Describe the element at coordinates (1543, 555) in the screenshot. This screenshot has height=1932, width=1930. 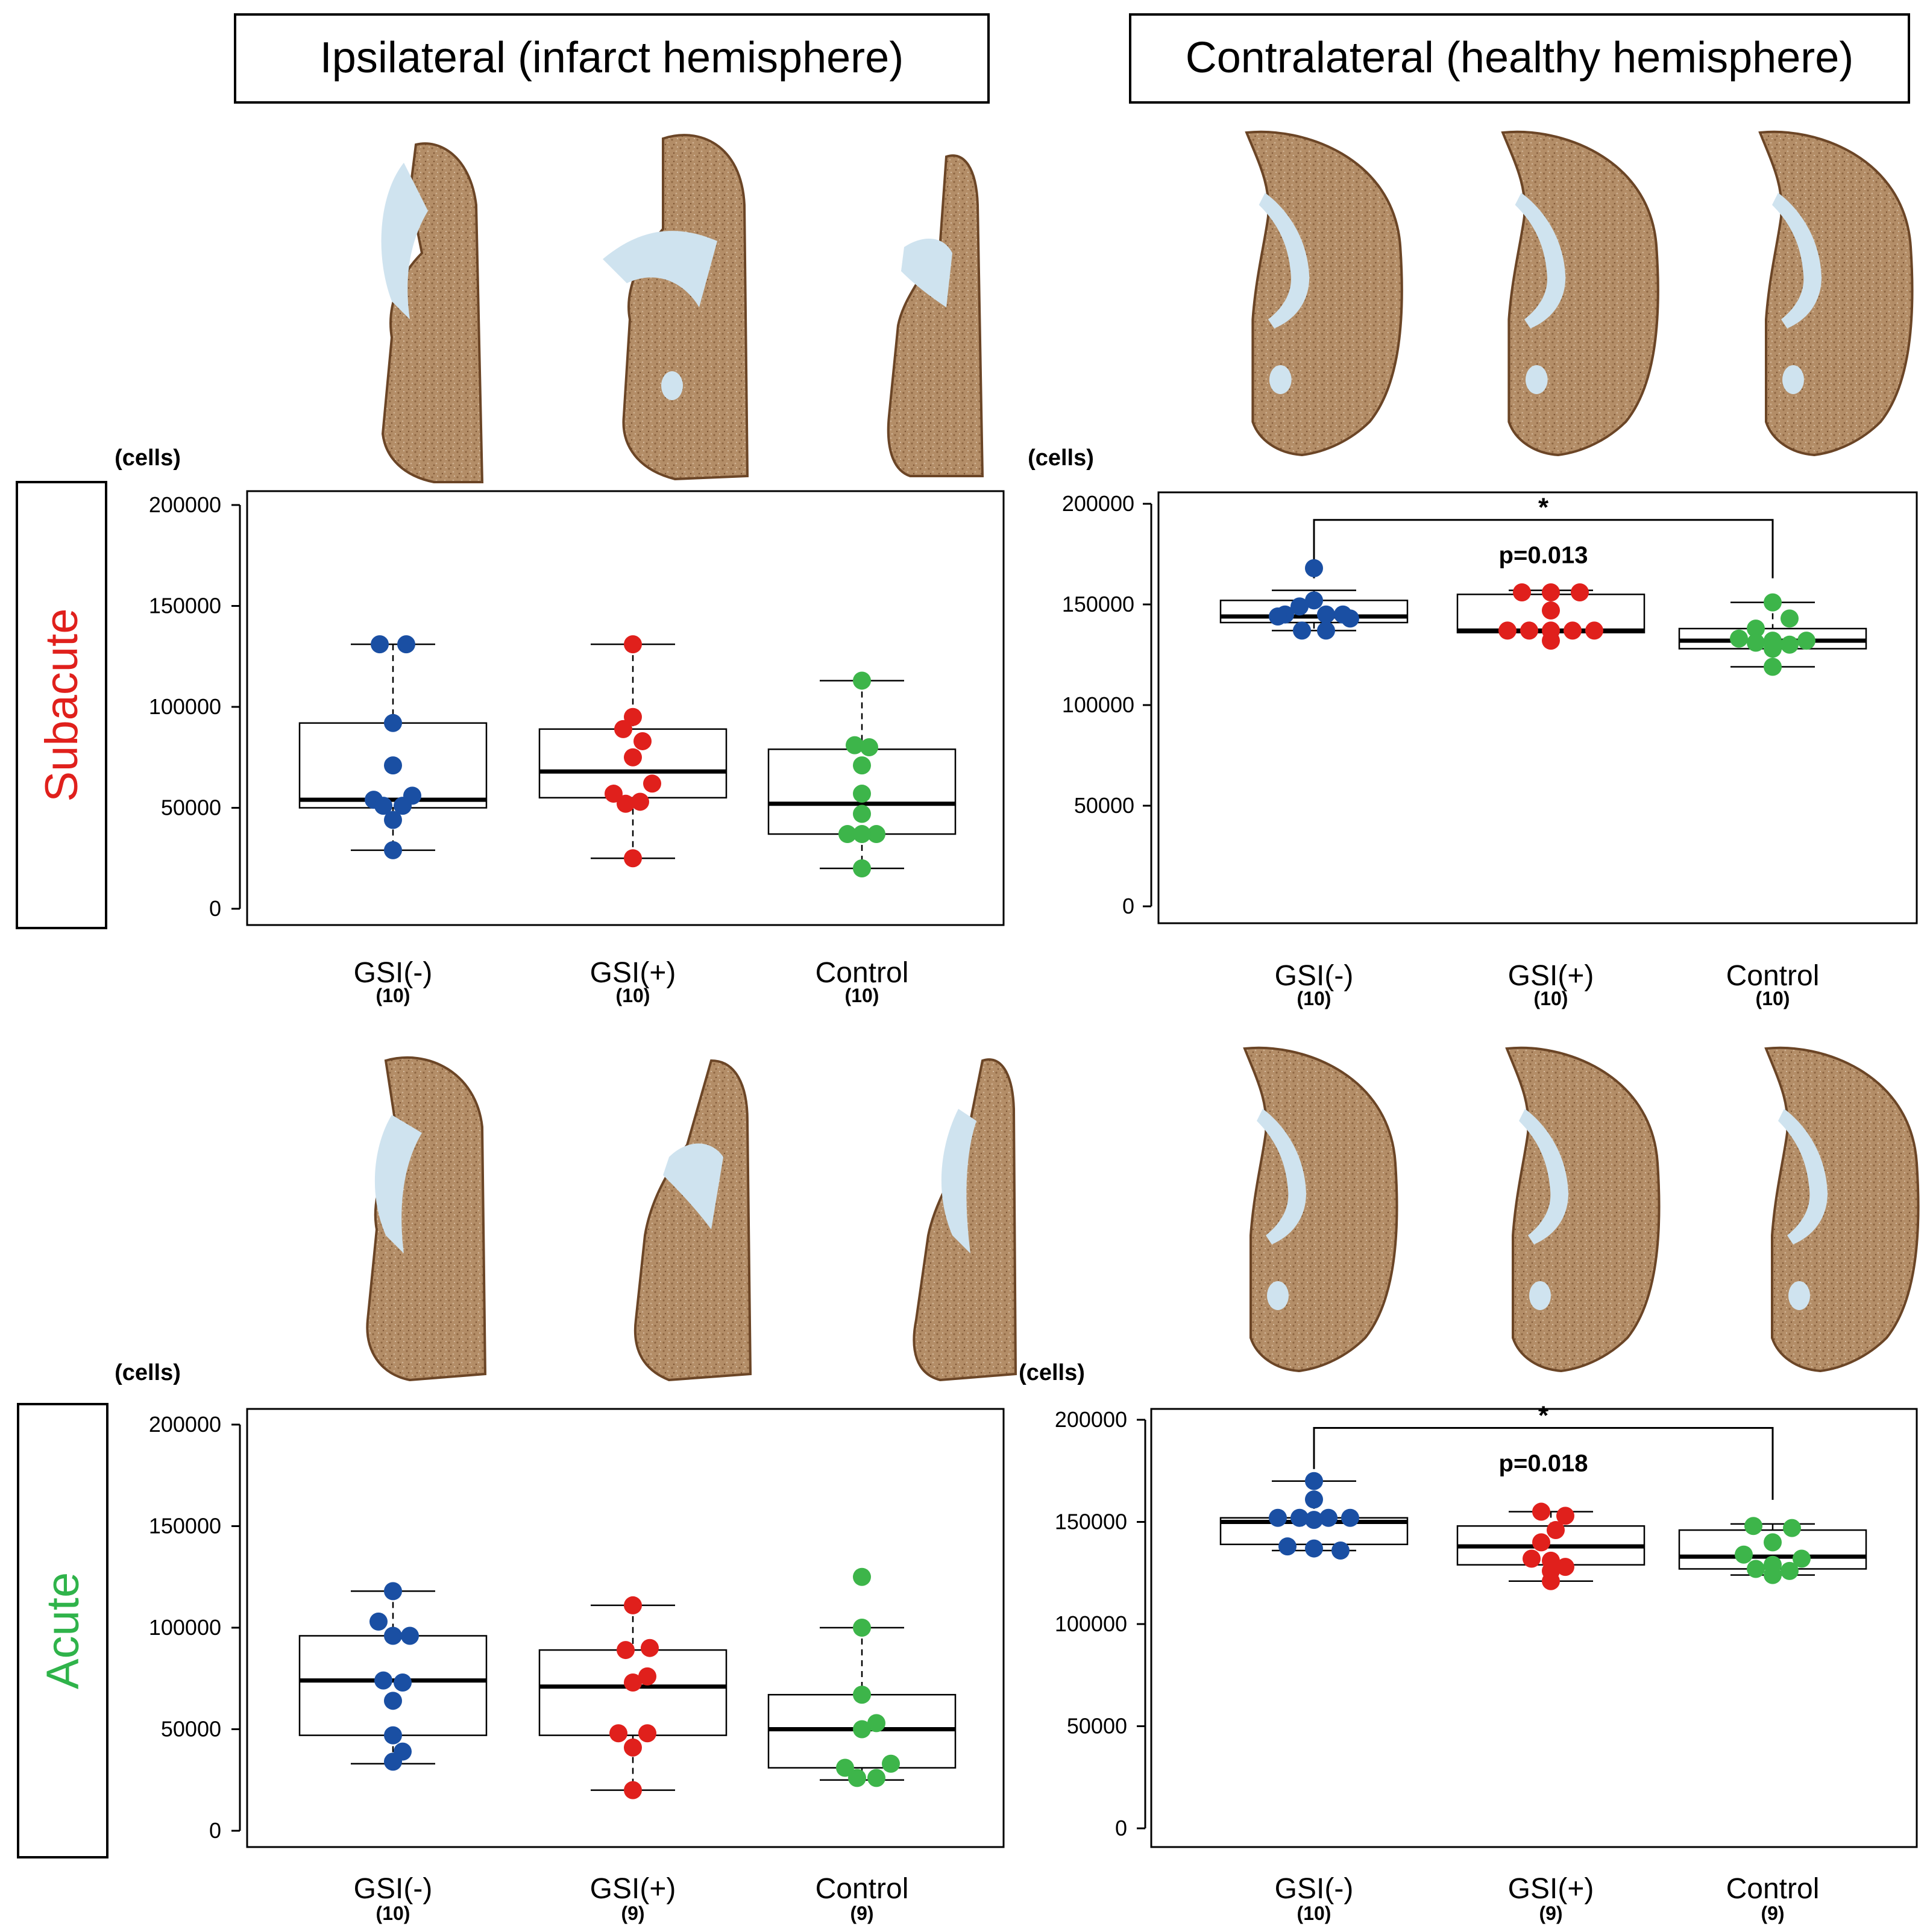
I see `p-value-label: p=0.013` at that location.